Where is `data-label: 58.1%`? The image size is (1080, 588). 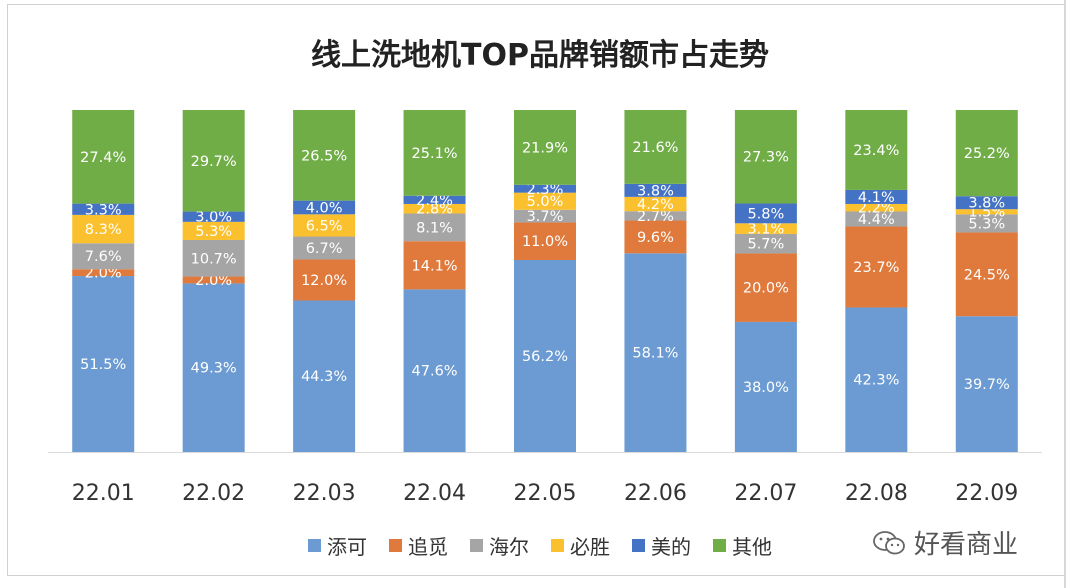
data-label: 58.1% is located at coordinates (655, 354).